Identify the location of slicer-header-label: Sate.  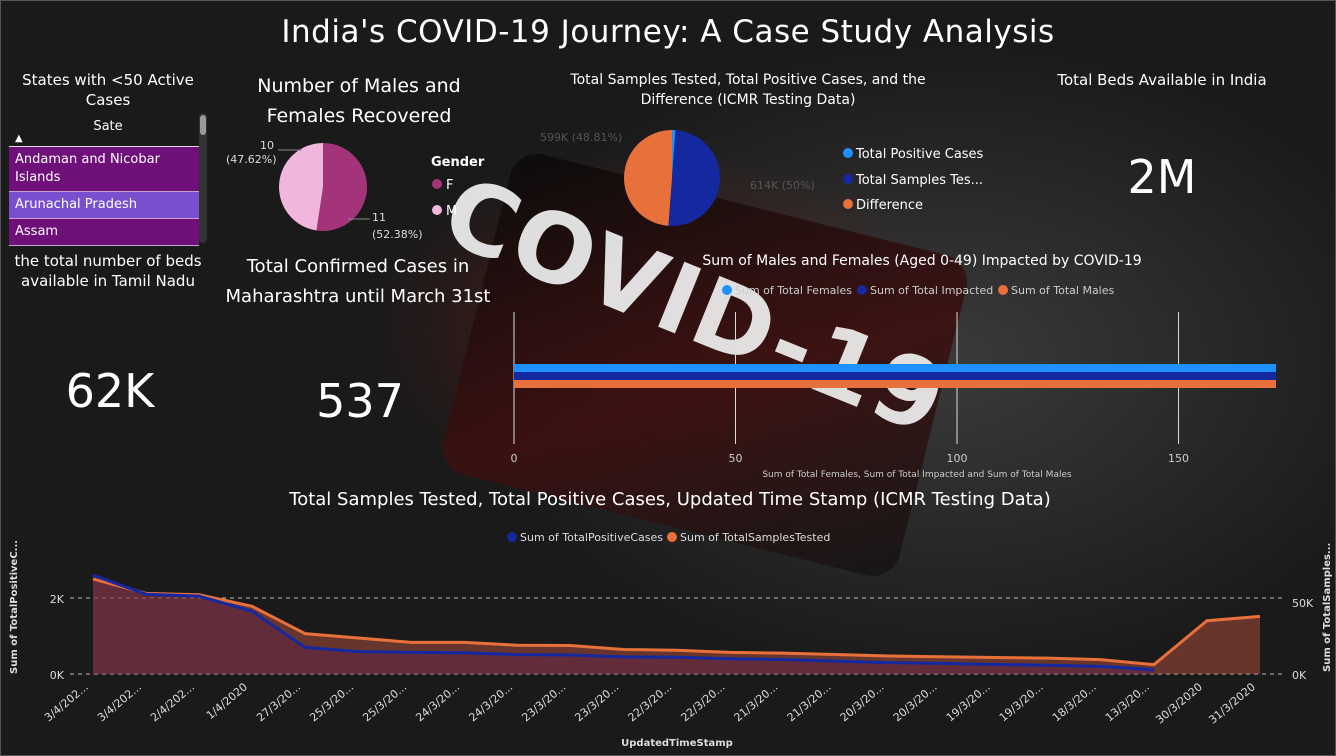
(108, 126).